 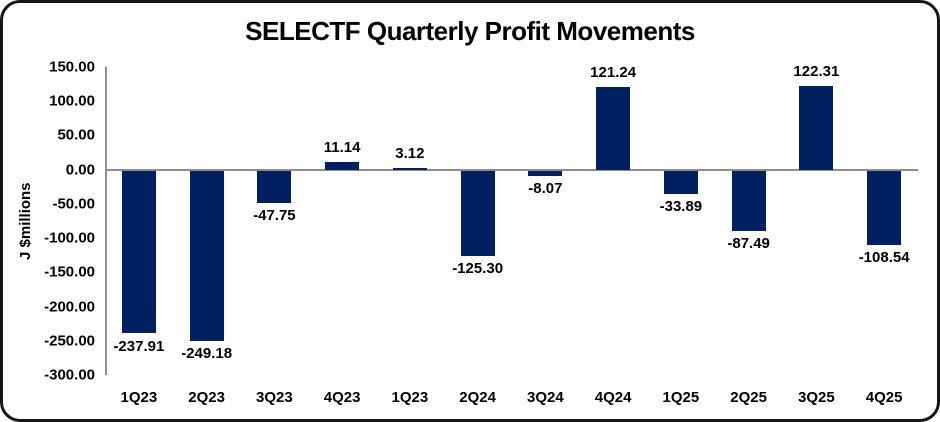 I want to click on x-tick-label: 2Q24, so click(x=477, y=397).